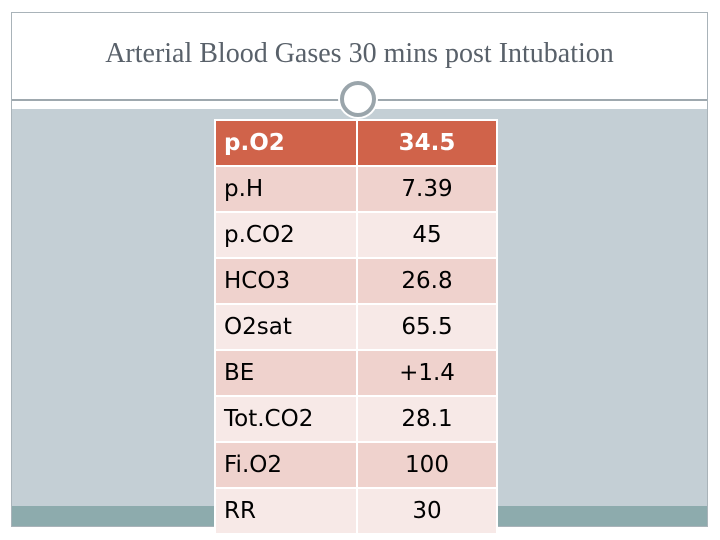 The image size is (720, 540). Describe the element at coordinates (286, 327) in the screenshot. I see `parameter-label: O2sat` at that location.